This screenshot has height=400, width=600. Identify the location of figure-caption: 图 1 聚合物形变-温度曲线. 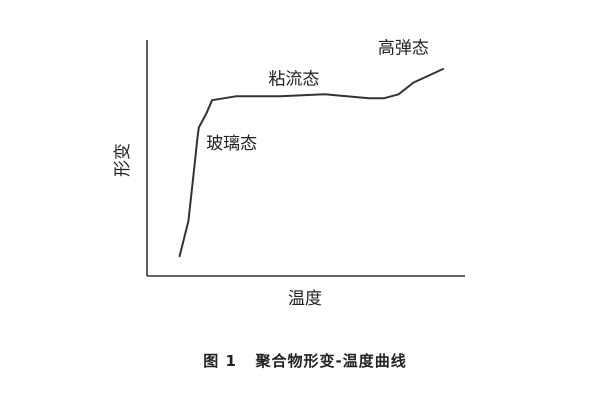
(305, 361).